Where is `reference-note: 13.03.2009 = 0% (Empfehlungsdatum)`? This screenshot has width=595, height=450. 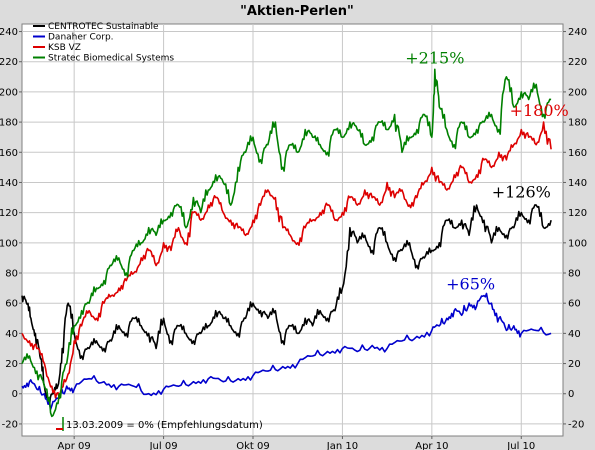
reference-note: 13.03.2009 = 0% (Empfehlungsdatum) is located at coordinates (159, 424).